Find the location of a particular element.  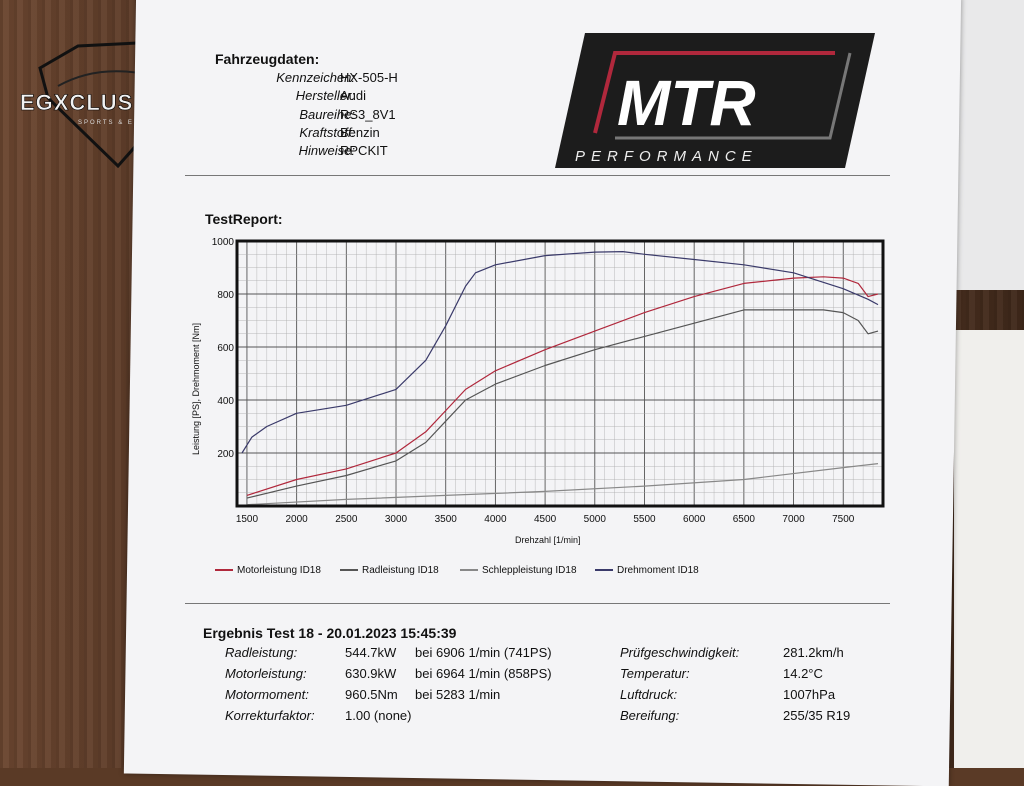

legend-item: Motorleistung ID18 is located at coordinates (268, 570).